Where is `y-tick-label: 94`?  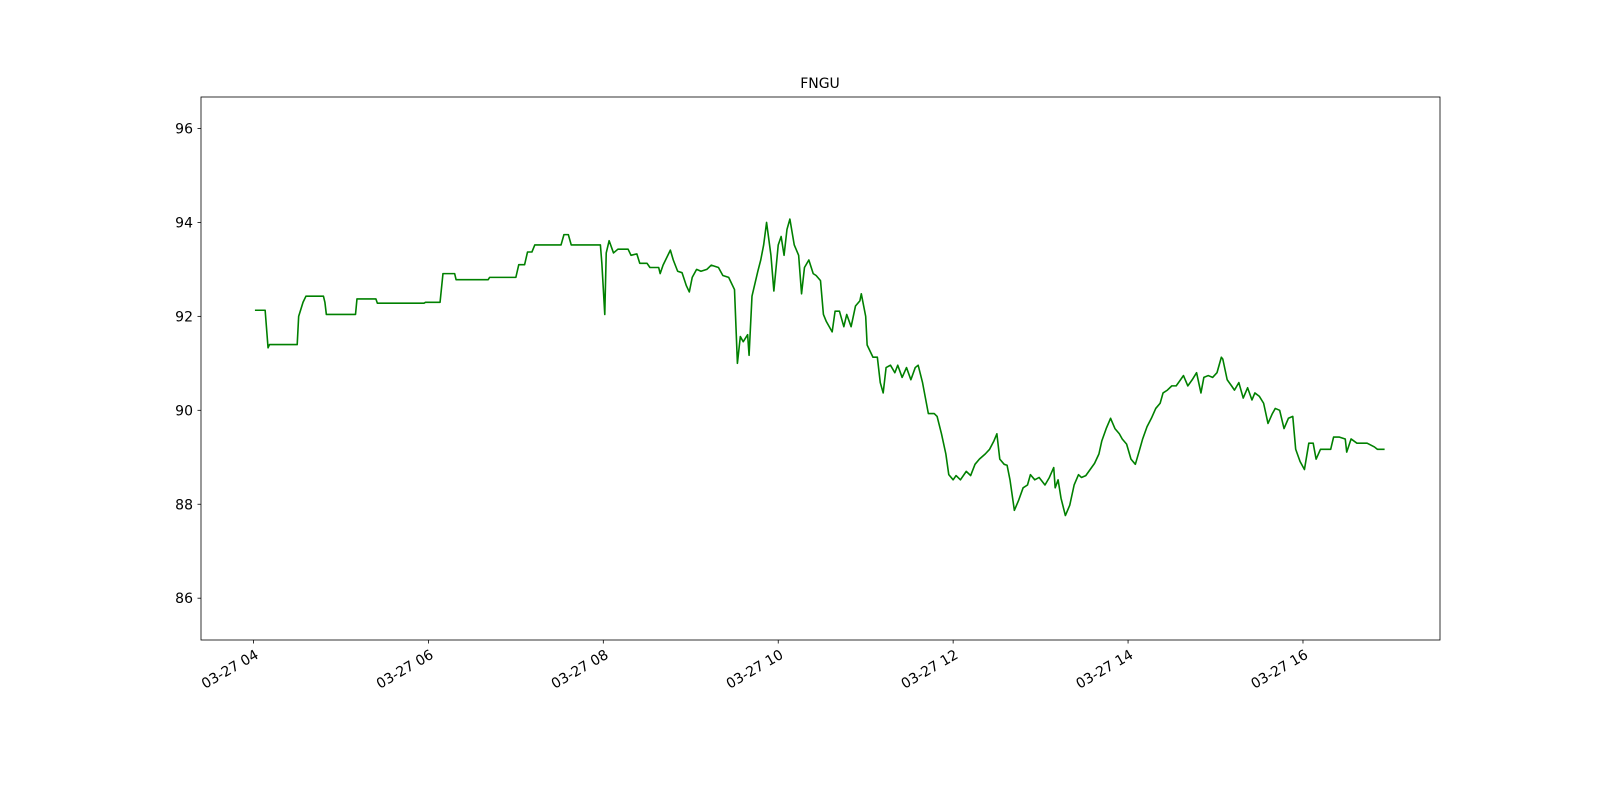 y-tick-label: 94 is located at coordinates (184, 223).